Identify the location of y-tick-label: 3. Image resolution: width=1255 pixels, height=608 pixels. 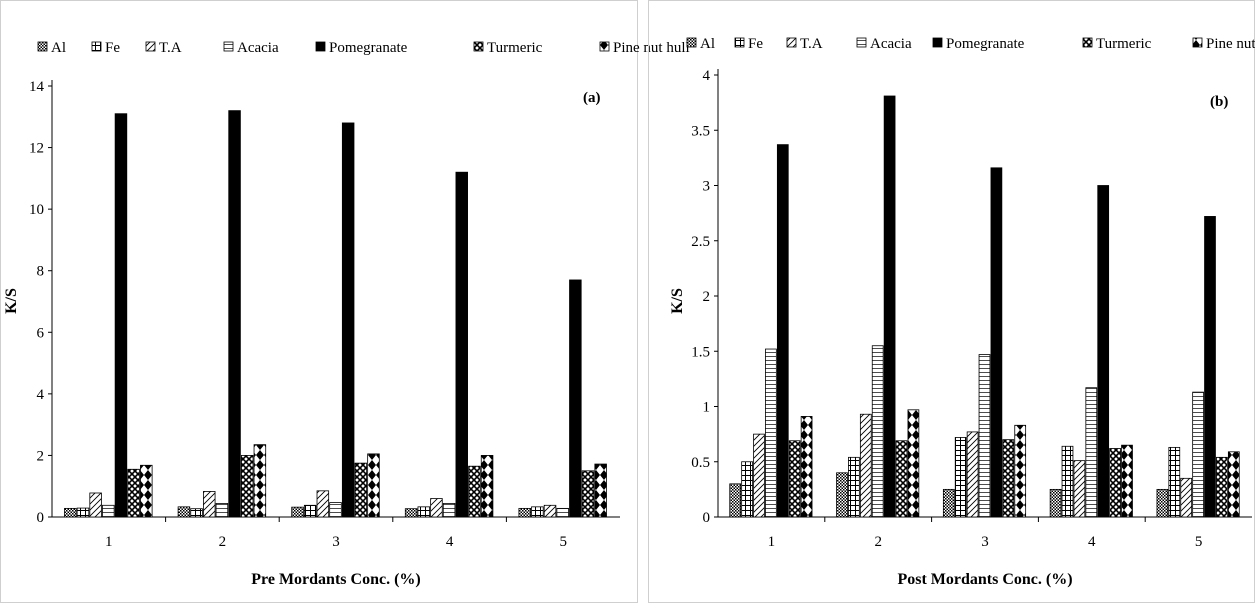
(707, 187).